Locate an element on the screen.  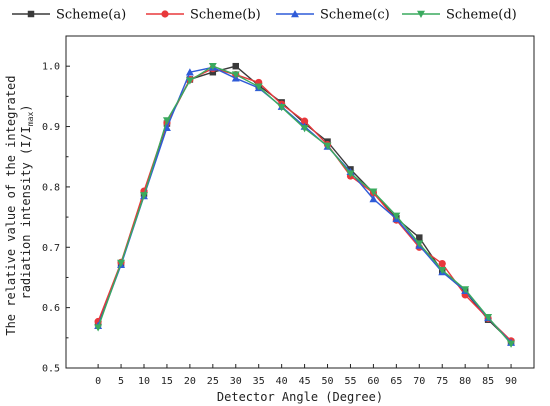
x-tick-label: 90 is located at coordinates (511, 381).